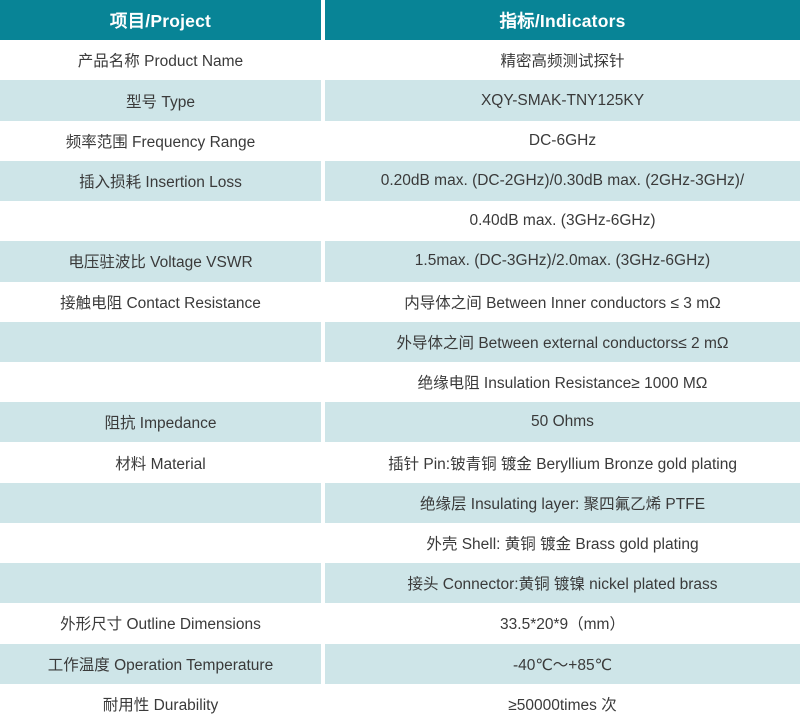  I want to click on table-row: 型号 Type XQY-SMAK-TNY125KY, so click(400, 100).